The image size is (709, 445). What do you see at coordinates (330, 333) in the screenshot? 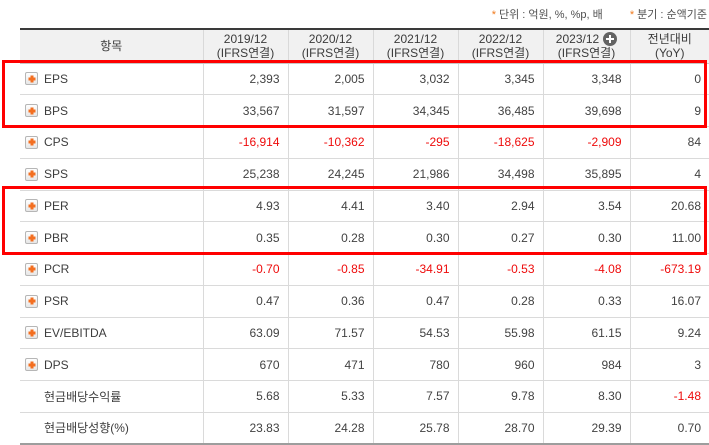
I see `value-cell: 71.57` at bounding box center [330, 333].